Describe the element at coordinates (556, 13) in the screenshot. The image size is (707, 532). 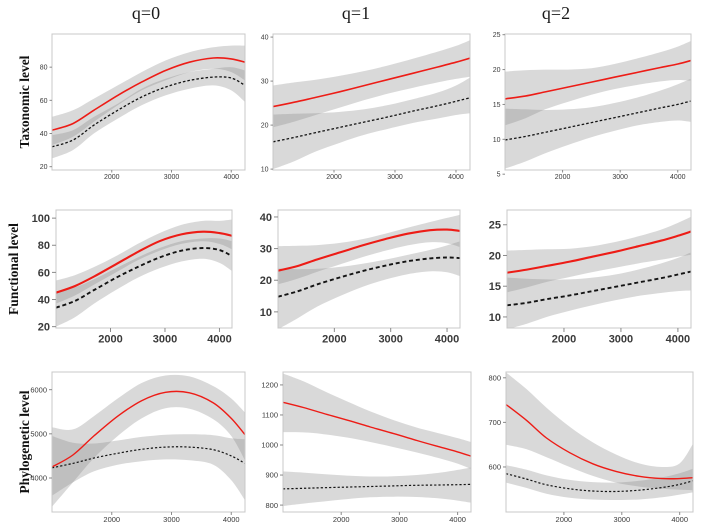
I see `column-header-q2: q=2` at that location.